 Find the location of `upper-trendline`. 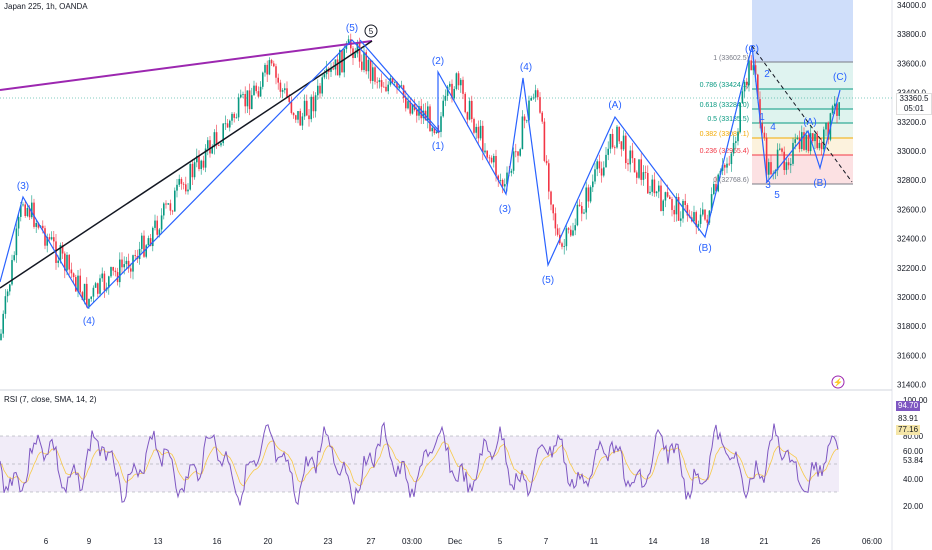

upper-trendline is located at coordinates (186, 65).